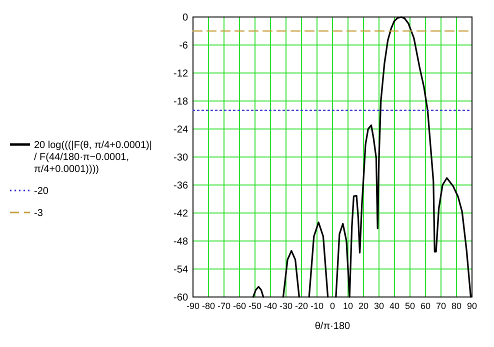 The height and width of the screenshot is (347, 494). Describe the element at coordinates (441, 306) in the screenshot. I see `x-tick-label: 70` at that location.